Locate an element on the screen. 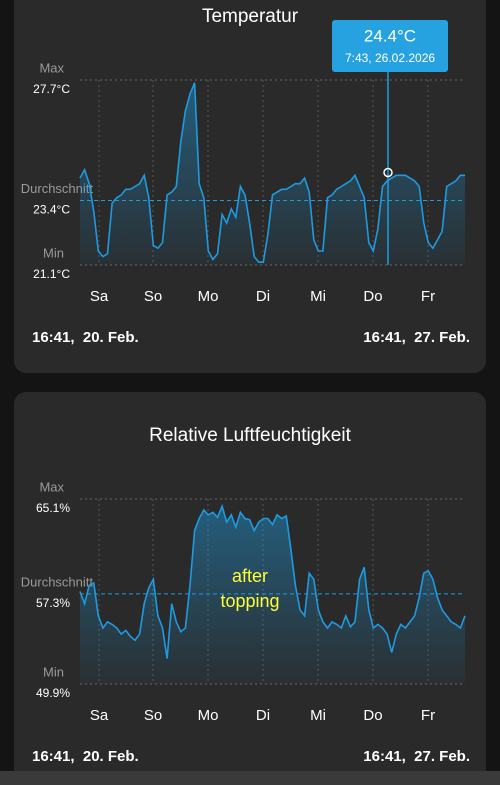  y-tick-label: 49.9% is located at coordinates (53, 693).